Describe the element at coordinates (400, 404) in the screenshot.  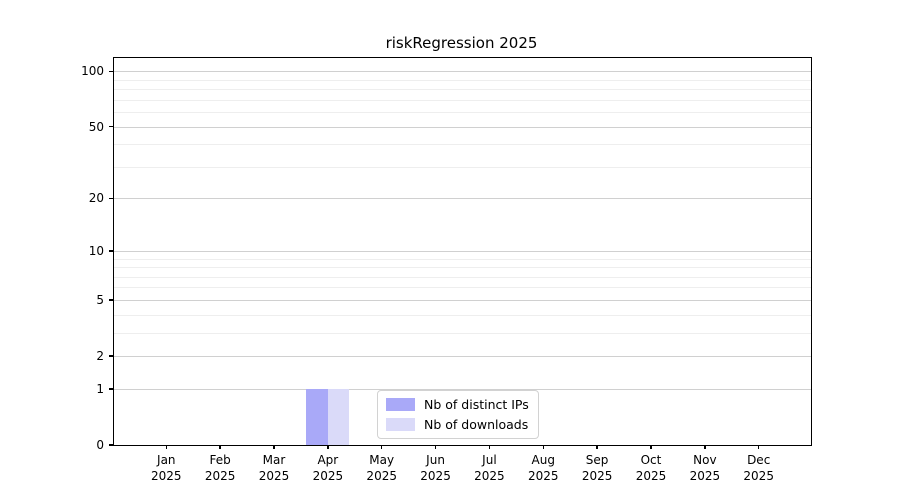
I see `legend-swatch-distinct-ips` at that location.